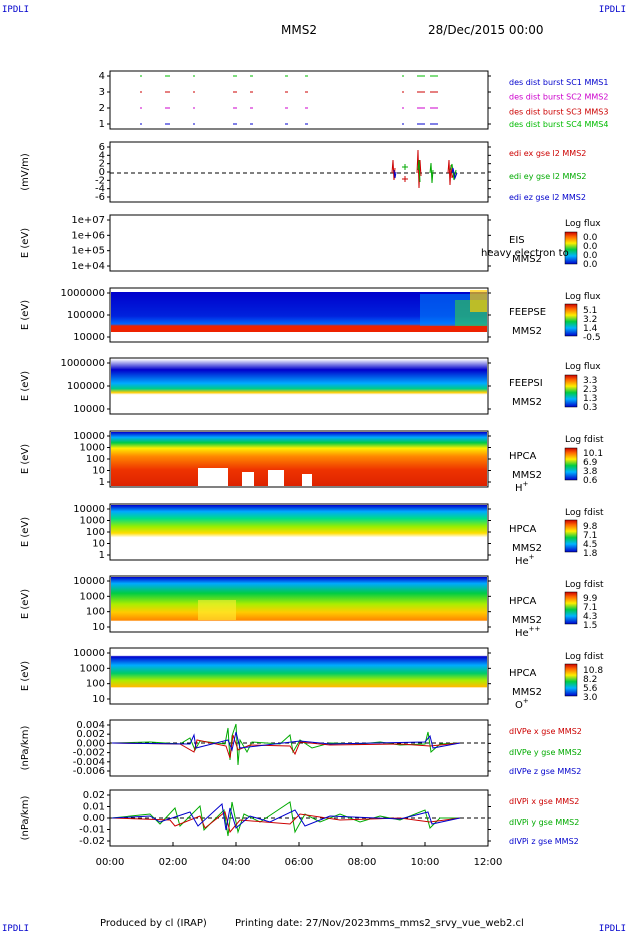 The image size is (630, 934). I want to click on eis-panel, so click(299, 243).